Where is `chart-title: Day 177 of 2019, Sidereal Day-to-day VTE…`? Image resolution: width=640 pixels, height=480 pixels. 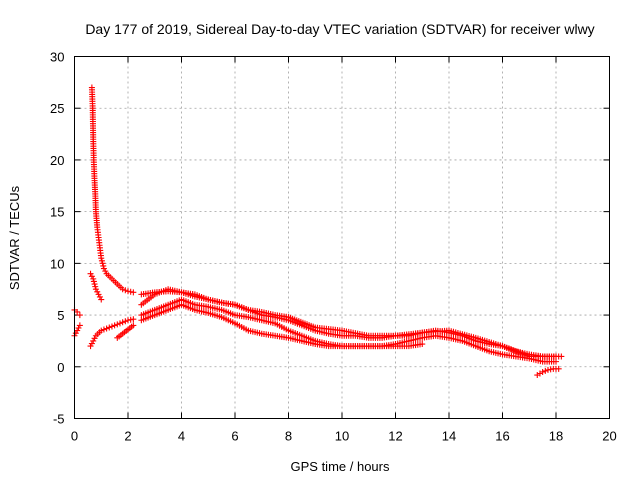 chart-title: Day 177 of 2019, Sidereal Day-to-day VTE… is located at coordinates (339, 29).